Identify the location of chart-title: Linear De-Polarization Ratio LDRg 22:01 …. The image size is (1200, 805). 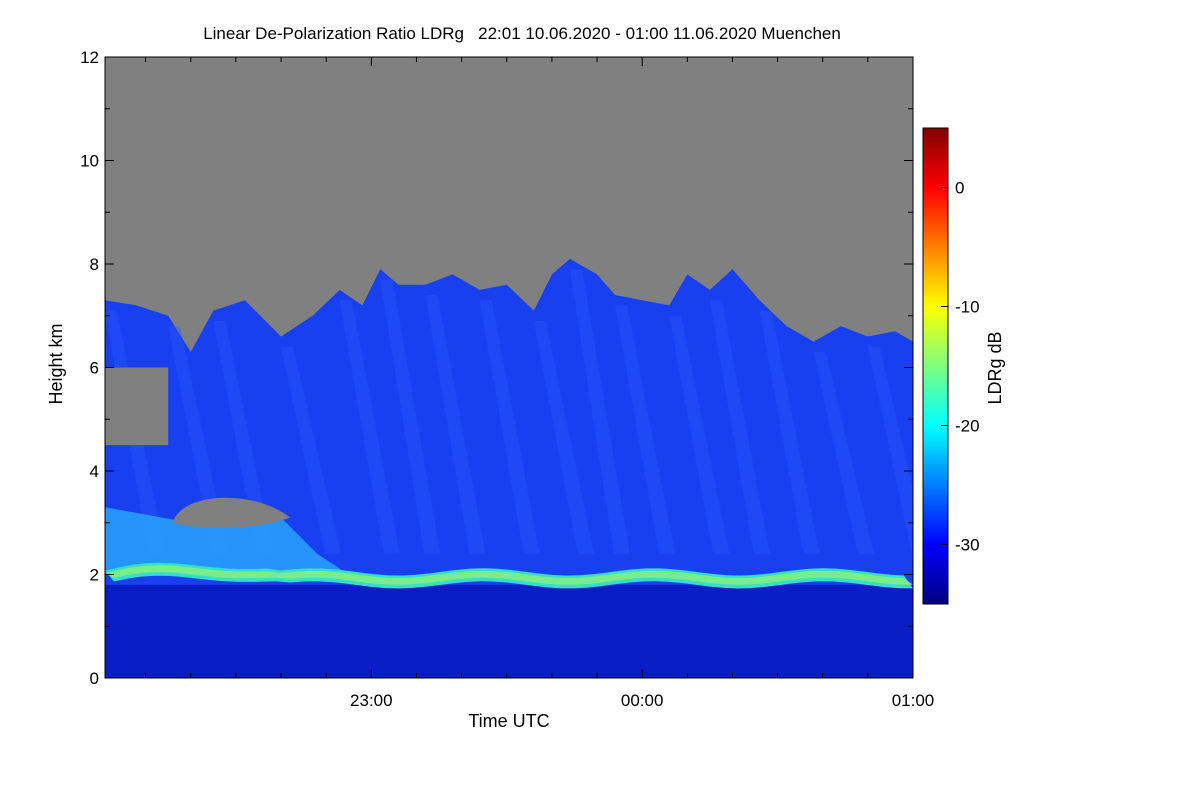
(522, 33).